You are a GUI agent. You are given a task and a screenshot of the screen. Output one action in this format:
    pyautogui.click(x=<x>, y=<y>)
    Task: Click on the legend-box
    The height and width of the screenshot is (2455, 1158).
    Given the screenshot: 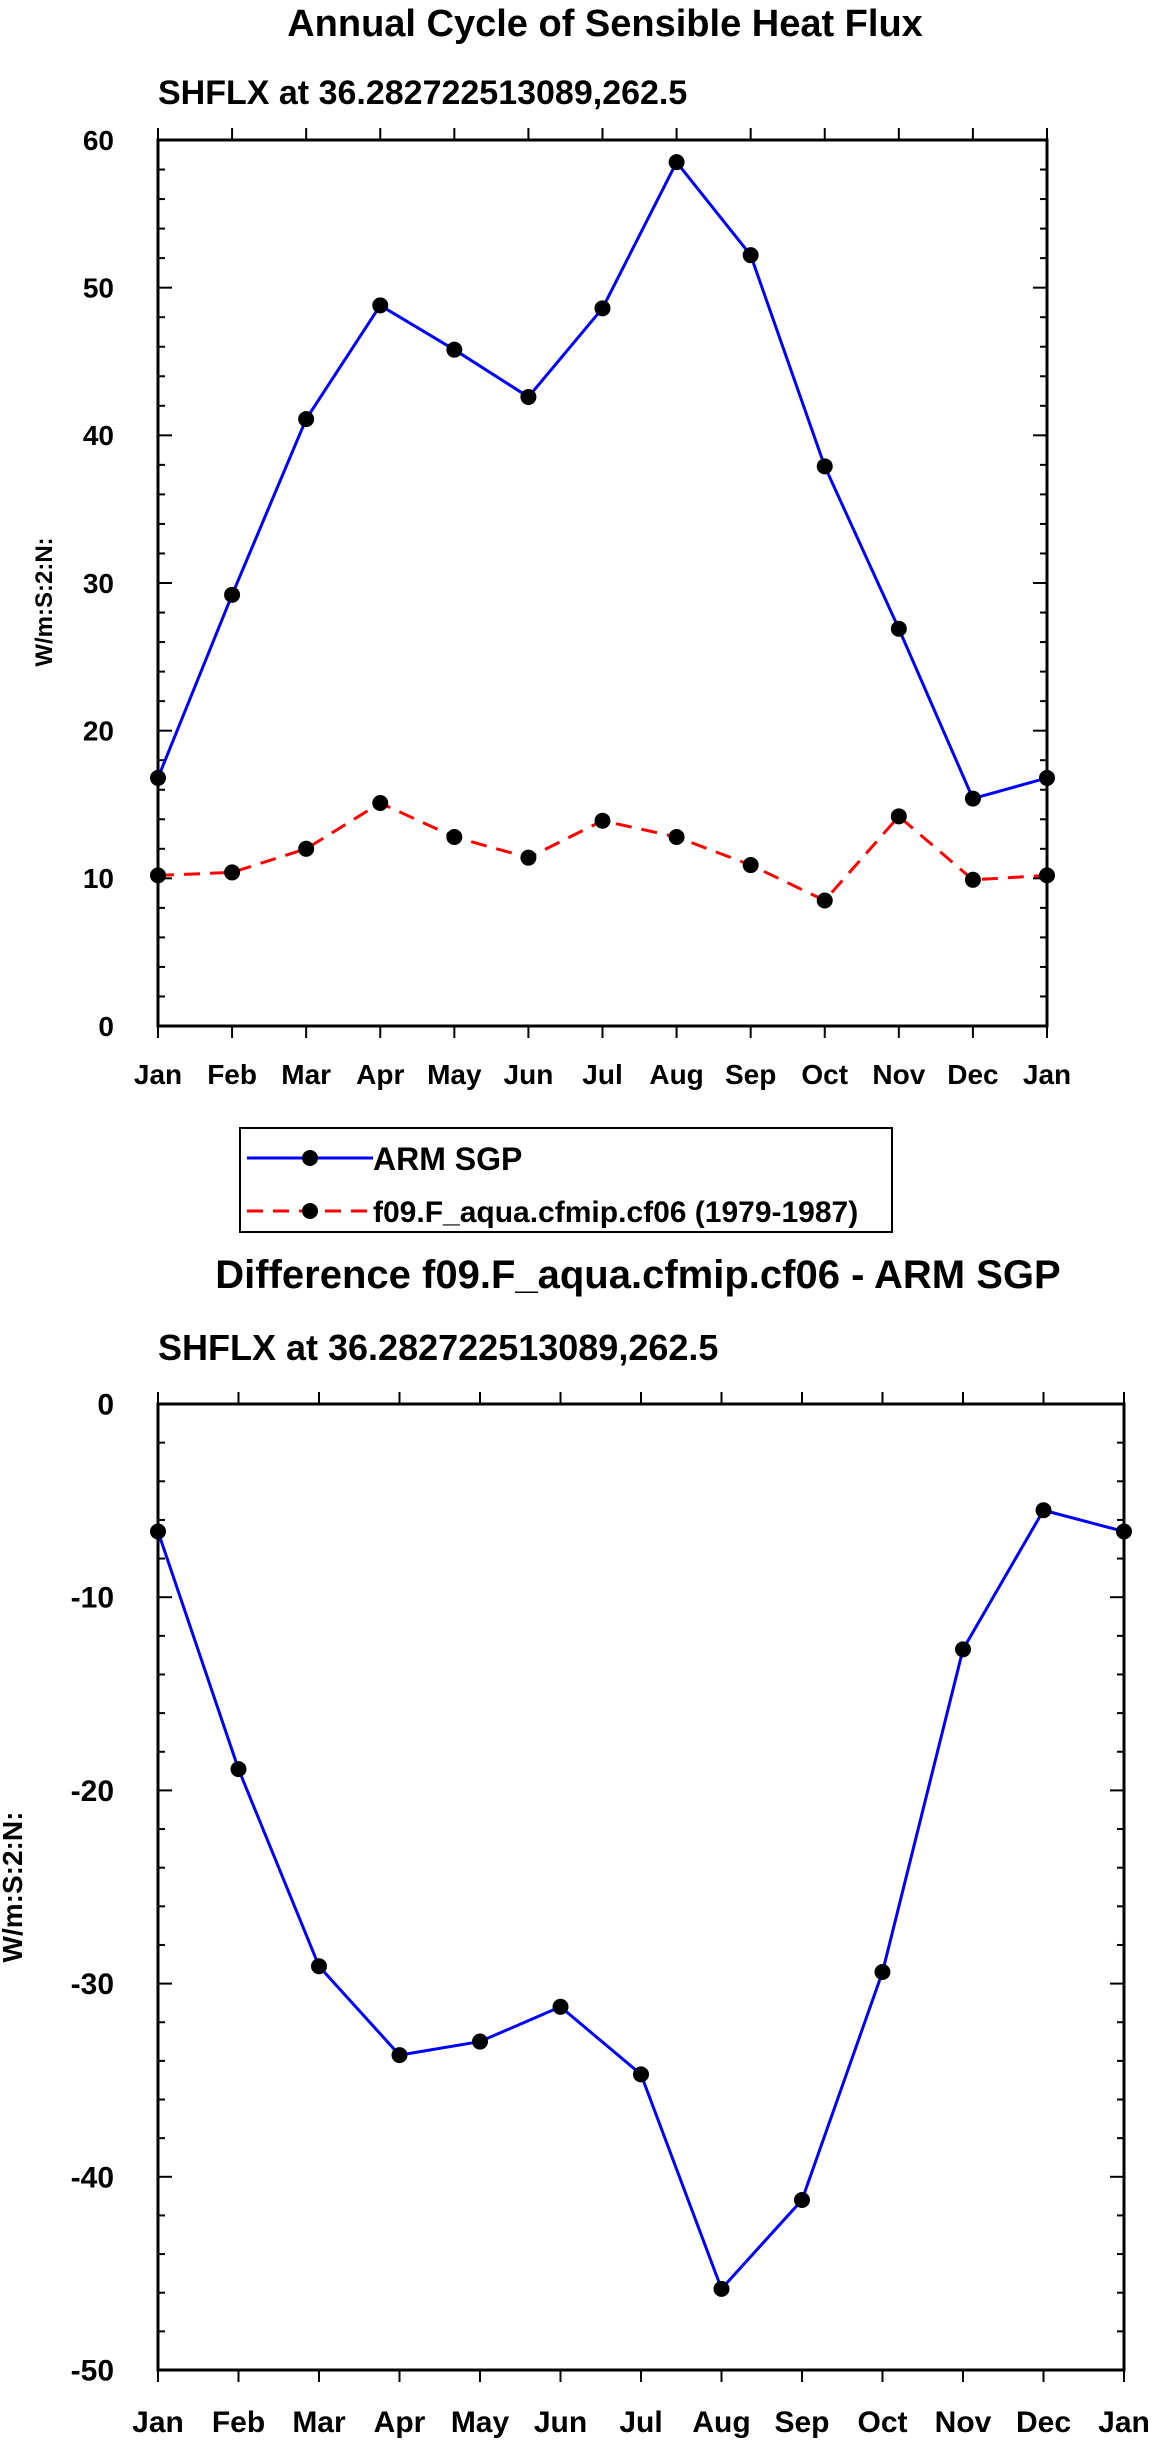 What is the action you would take?
    pyautogui.click(x=566, y=1180)
    